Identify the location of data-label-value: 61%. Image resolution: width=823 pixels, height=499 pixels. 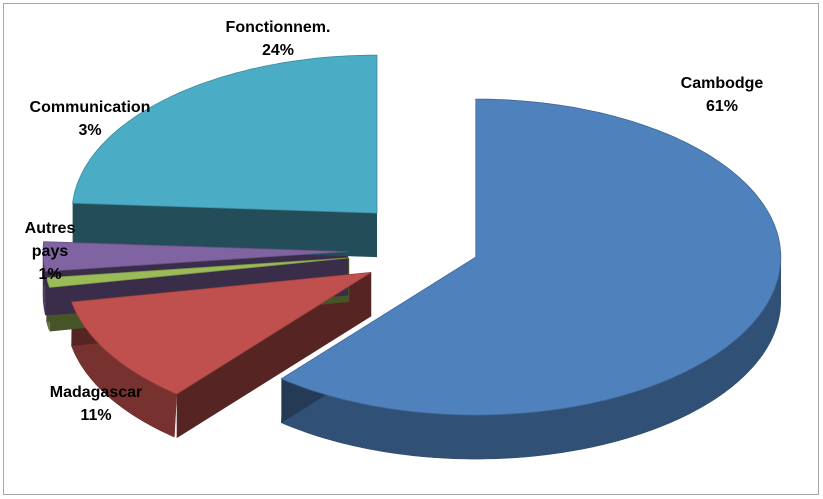
(722, 106).